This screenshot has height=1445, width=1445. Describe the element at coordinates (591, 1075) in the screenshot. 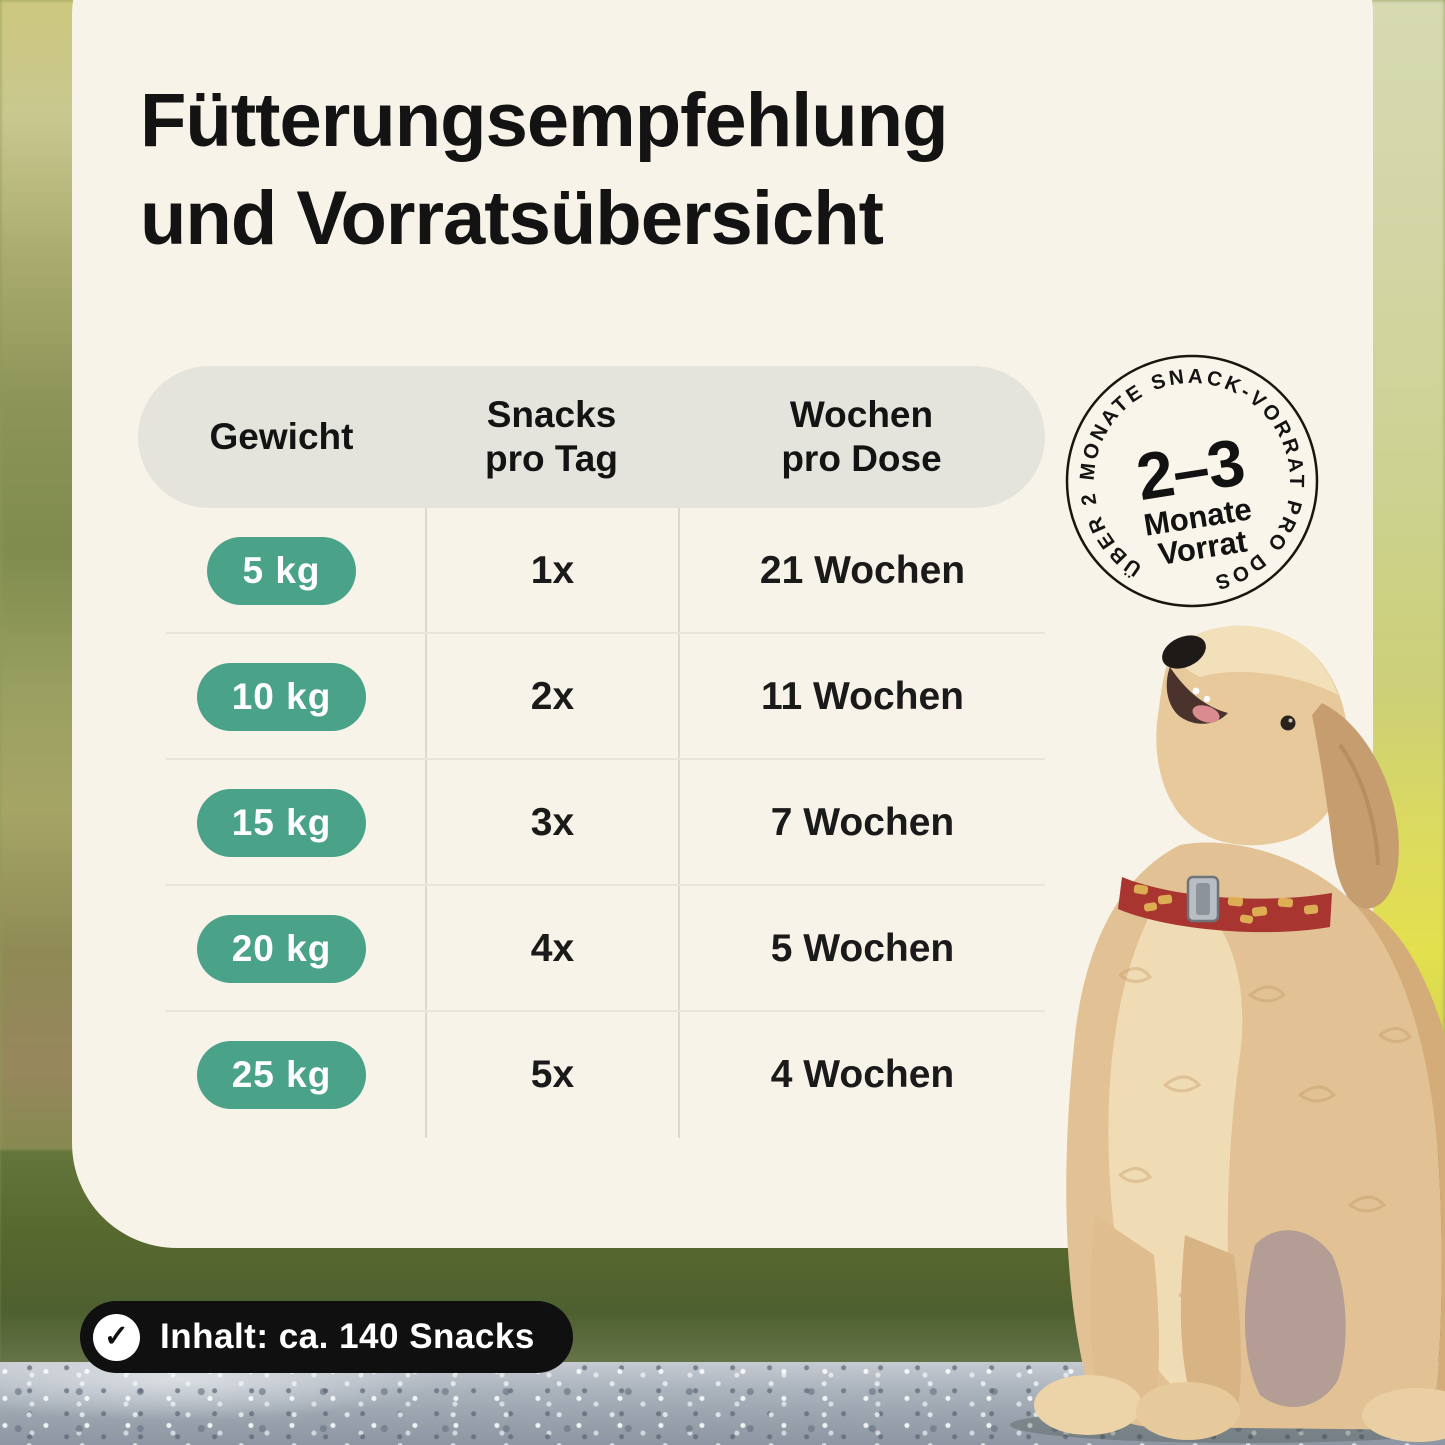

I see `table-row: 25 kg 5x 4 Wochen` at that location.